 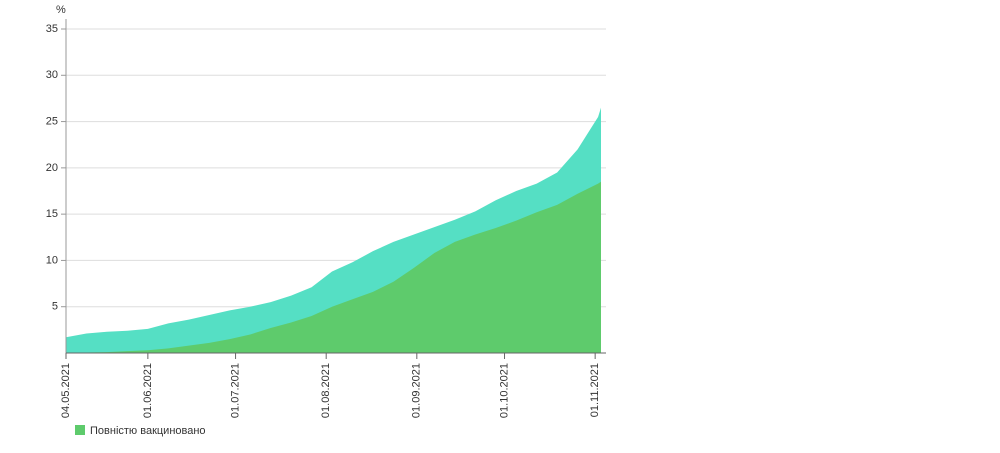 What do you see at coordinates (326, 390) in the screenshot?
I see `x-tick-label: 01.08.2021` at bounding box center [326, 390].